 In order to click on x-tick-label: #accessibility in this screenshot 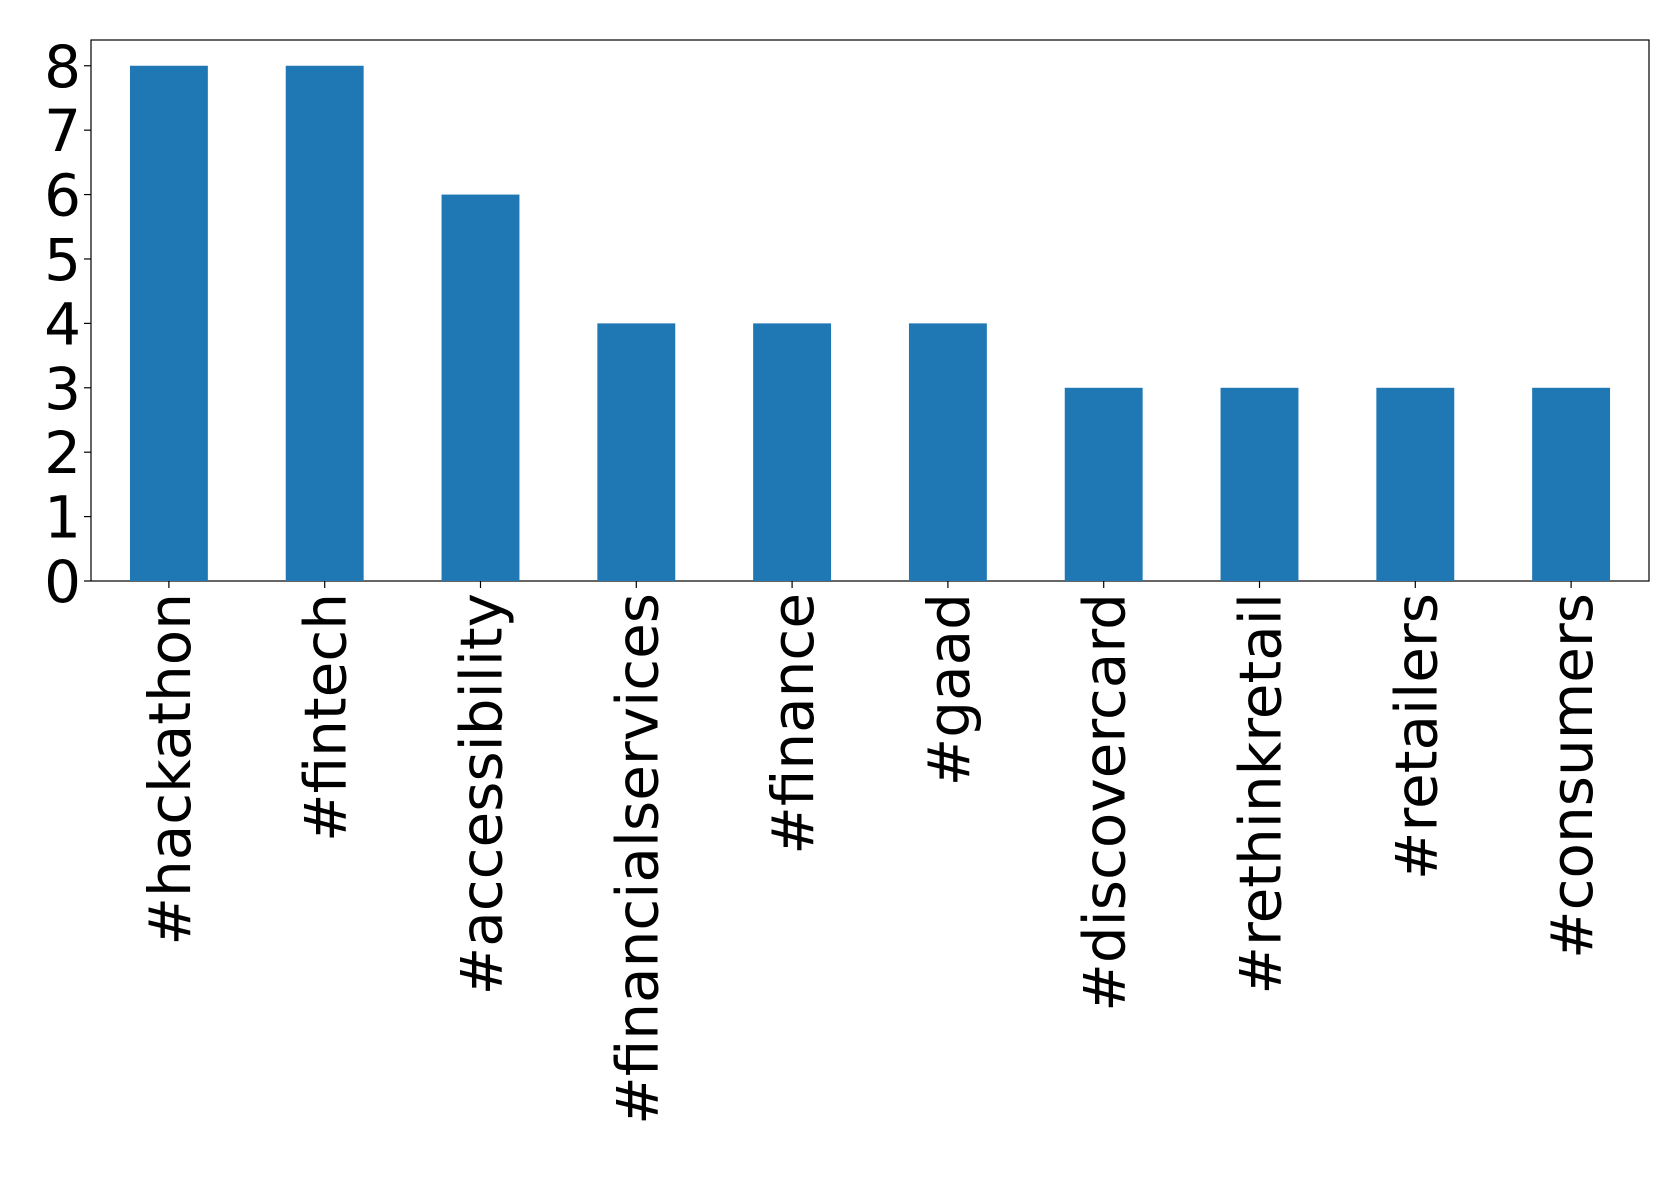, I will do `click(482, 794)`.